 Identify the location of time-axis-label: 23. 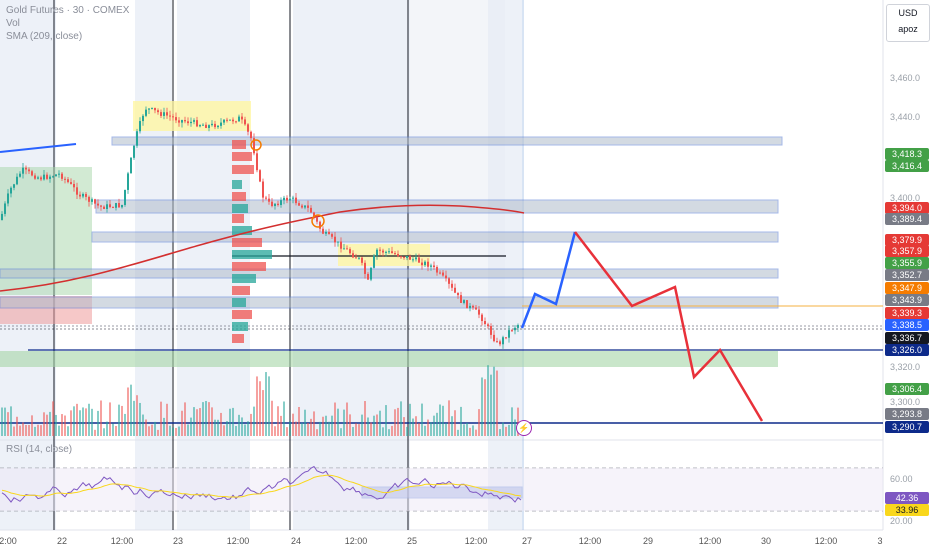
(178, 541).